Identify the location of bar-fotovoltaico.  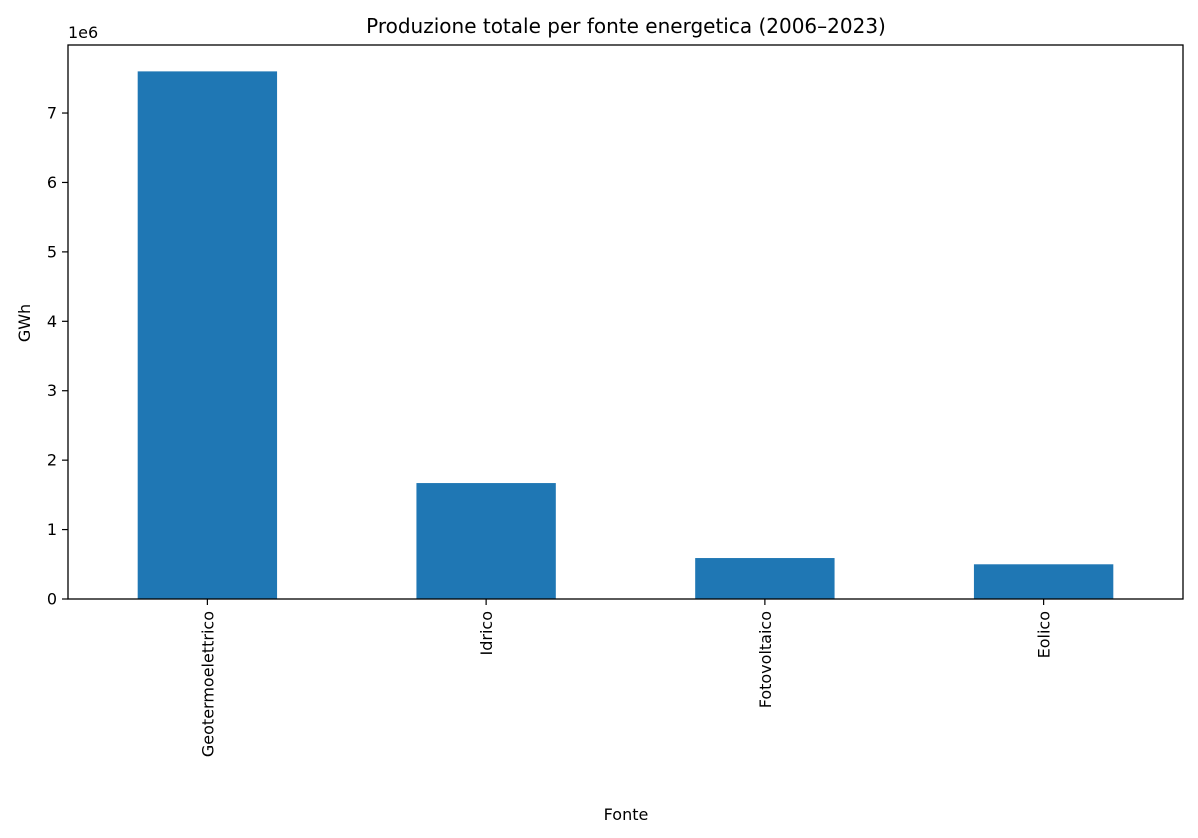
(765, 578).